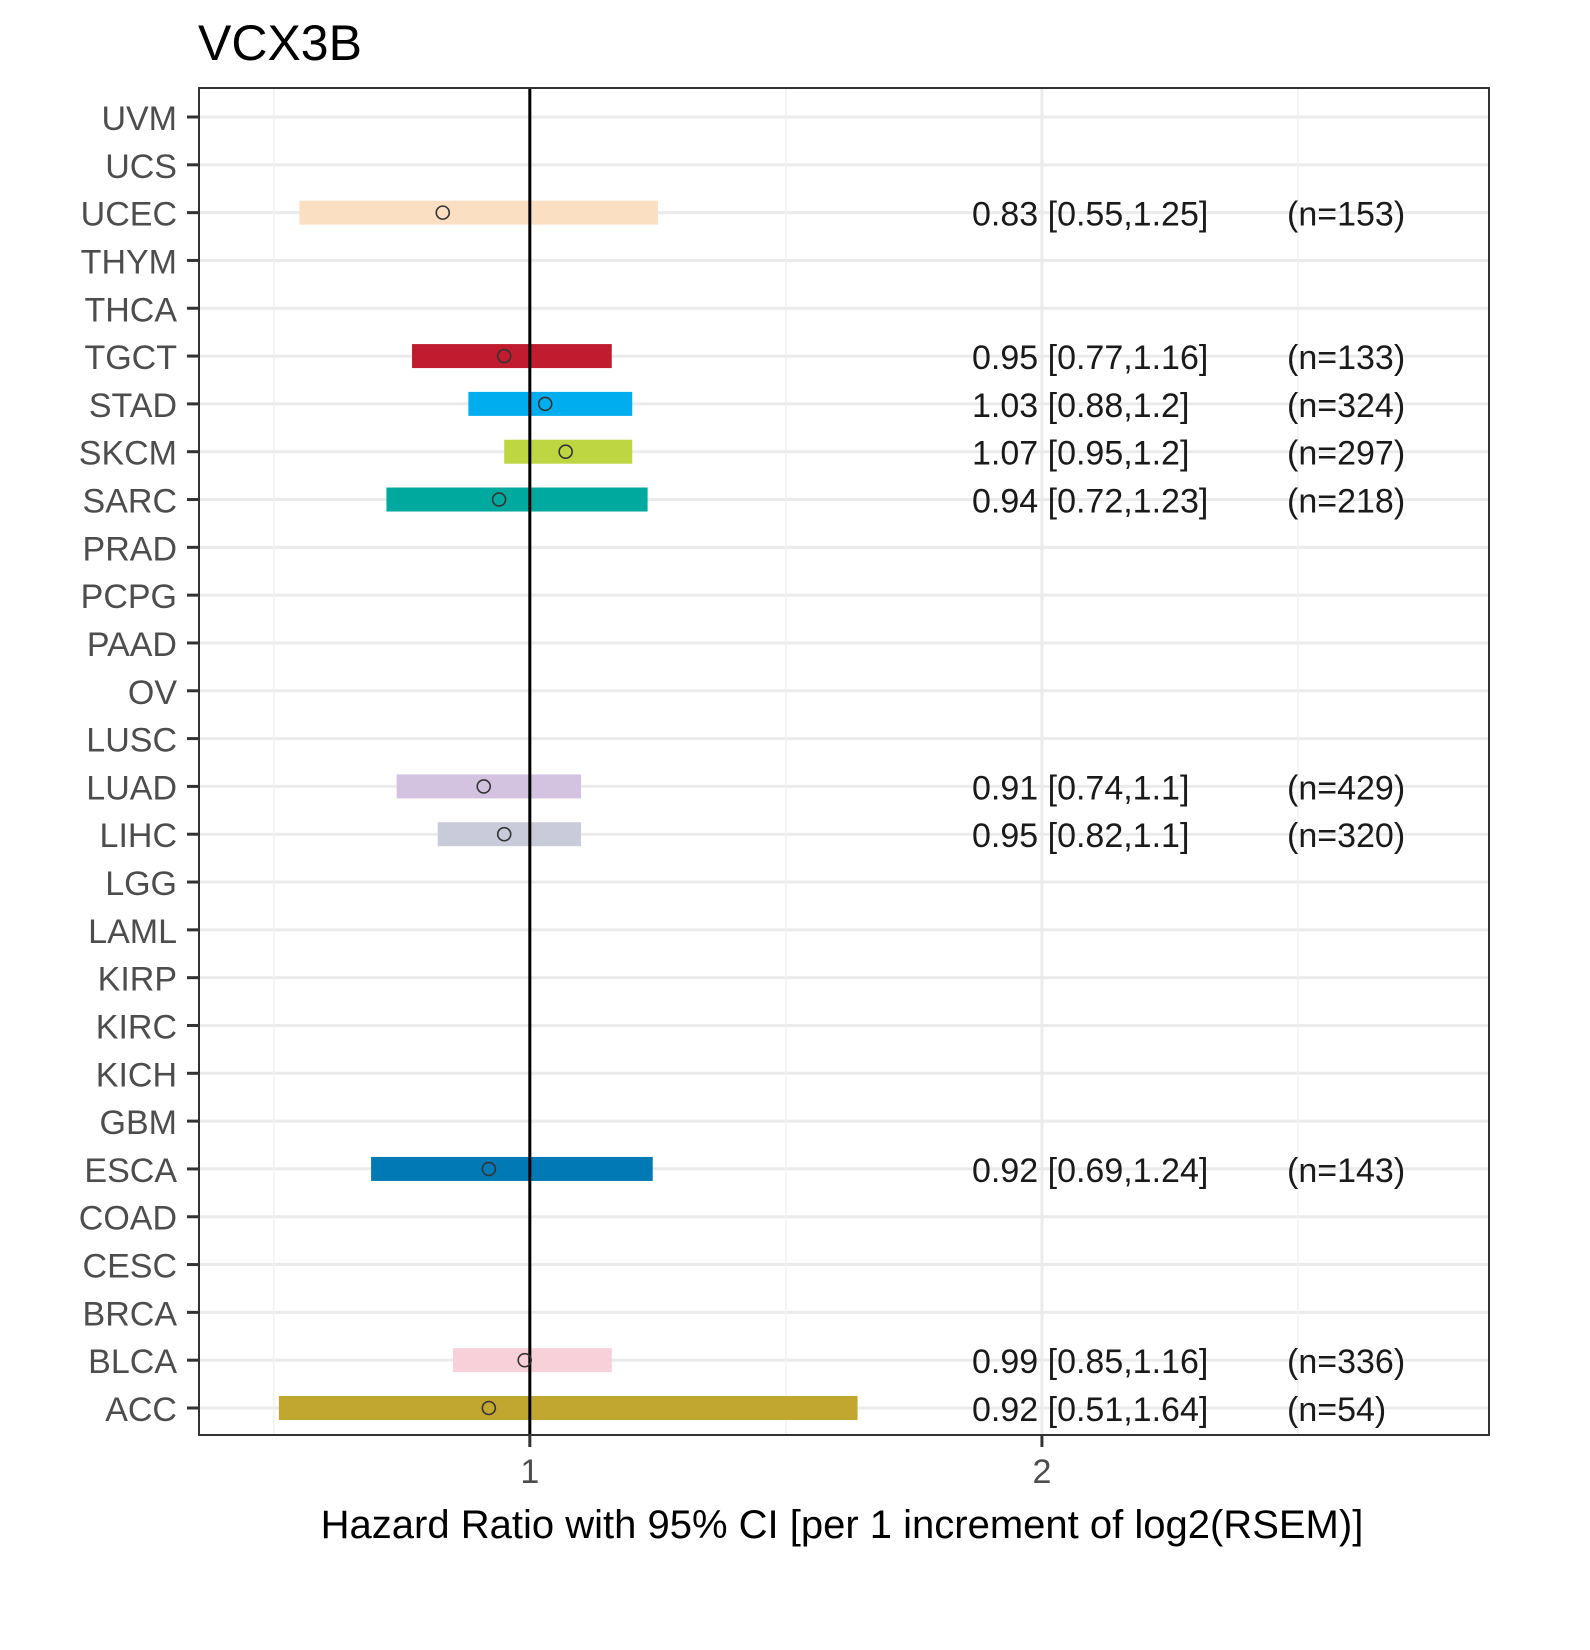 The height and width of the screenshot is (1650, 1590). I want to click on ci-bar-stad, so click(550, 403).